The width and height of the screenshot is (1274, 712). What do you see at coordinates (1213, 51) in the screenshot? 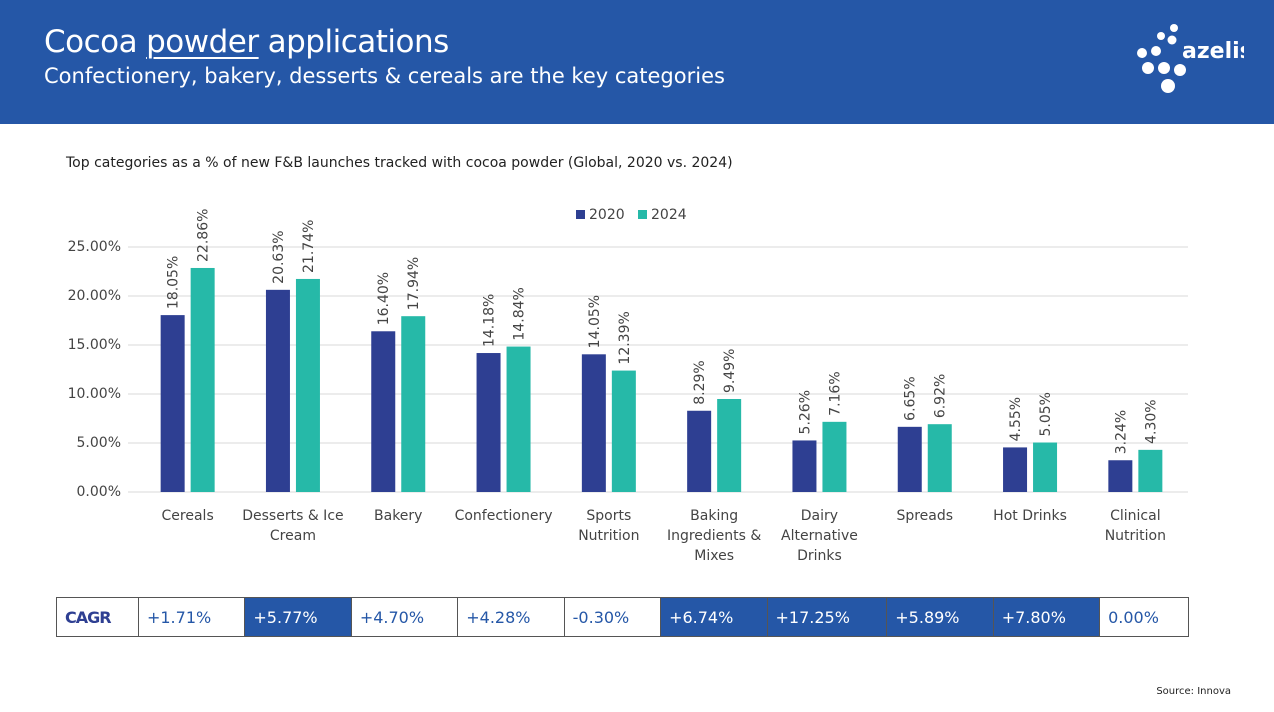
I see `logo-text: azelis` at bounding box center [1213, 51].